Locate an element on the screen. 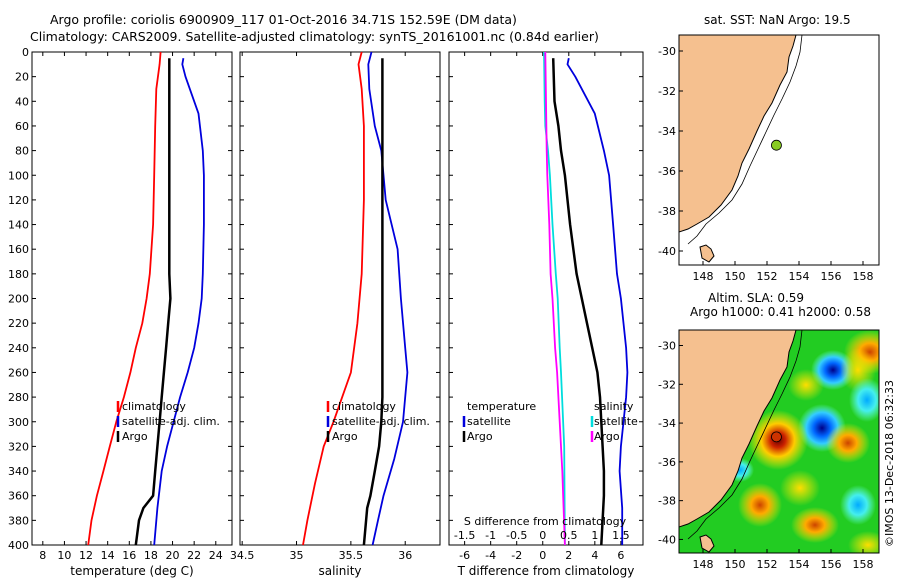 The height and width of the screenshot is (580, 900). x-tick-label: 6 is located at coordinates (620, 555).